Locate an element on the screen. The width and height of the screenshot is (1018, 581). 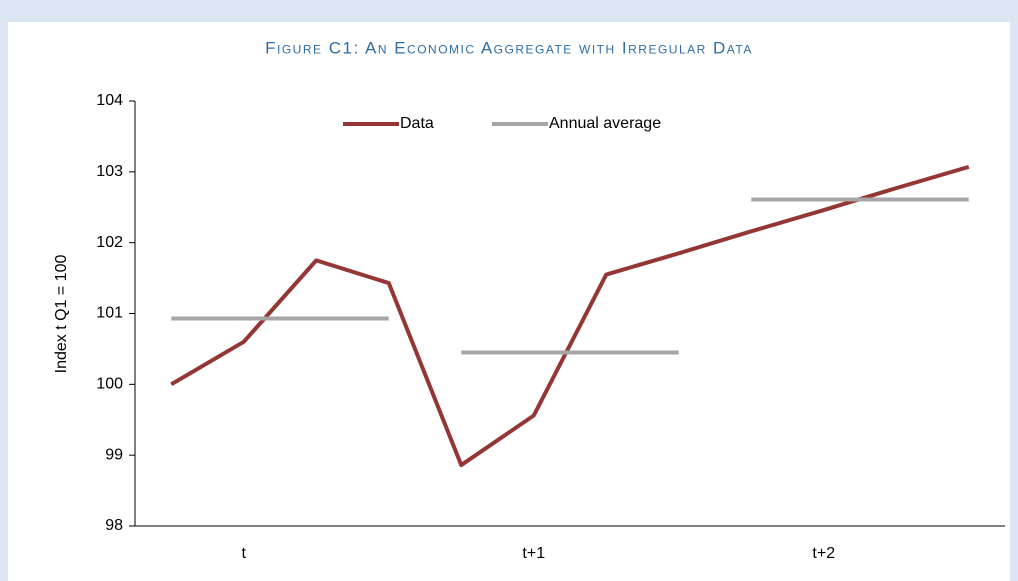
y-axis-label: Index t Q1 = 100 is located at coordinates (61, 314).